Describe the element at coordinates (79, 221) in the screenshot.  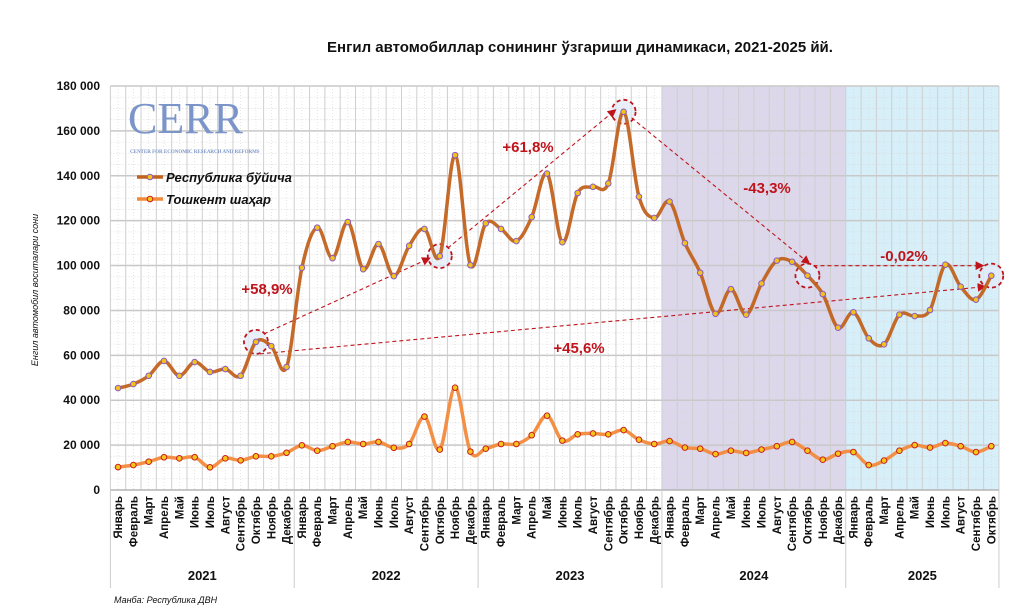
I see `y-tick-label: 120 000` at that location.